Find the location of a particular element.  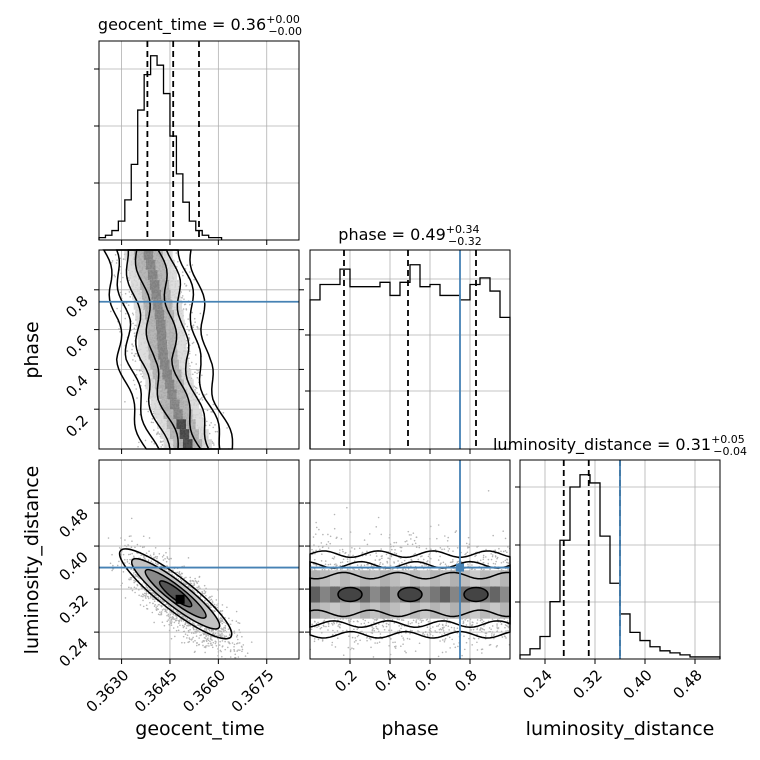

panel-background is located at coordinates (199, 140).